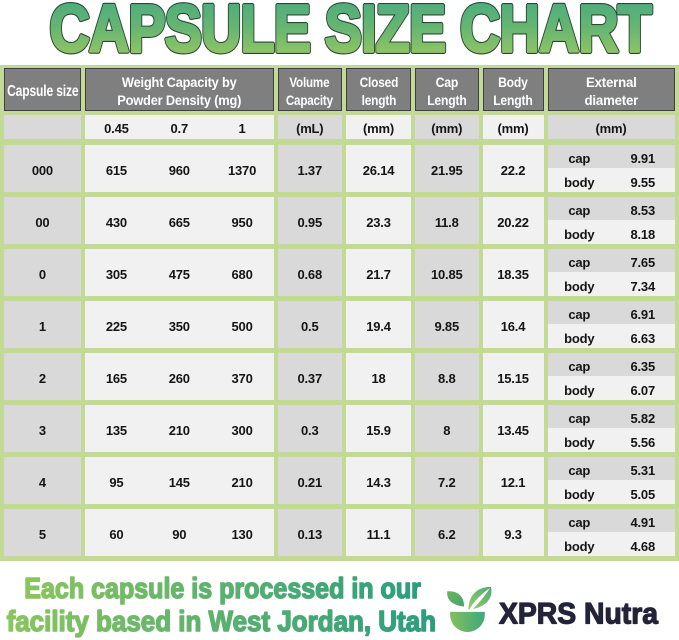 This screenshot has width=679, height=640. What do you see at coordinates (222, 589) in the screenshot?
I see `svg-text:Each capsule is processed in o: Each capsule is processed in our` at bounding box center [222, 589].